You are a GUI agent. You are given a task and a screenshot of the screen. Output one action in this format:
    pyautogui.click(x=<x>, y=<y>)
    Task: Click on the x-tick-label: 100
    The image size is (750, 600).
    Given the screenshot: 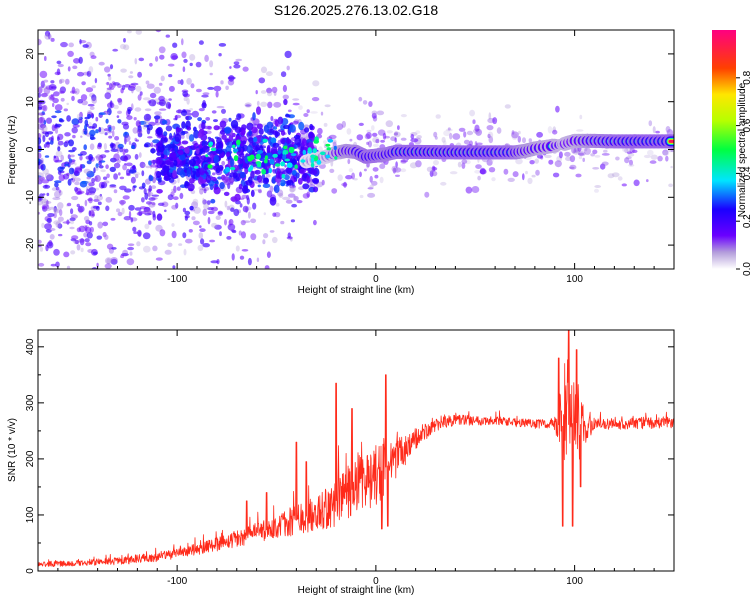 What is the action you would take?
    pyautogui.click(x=574, y=581)
    